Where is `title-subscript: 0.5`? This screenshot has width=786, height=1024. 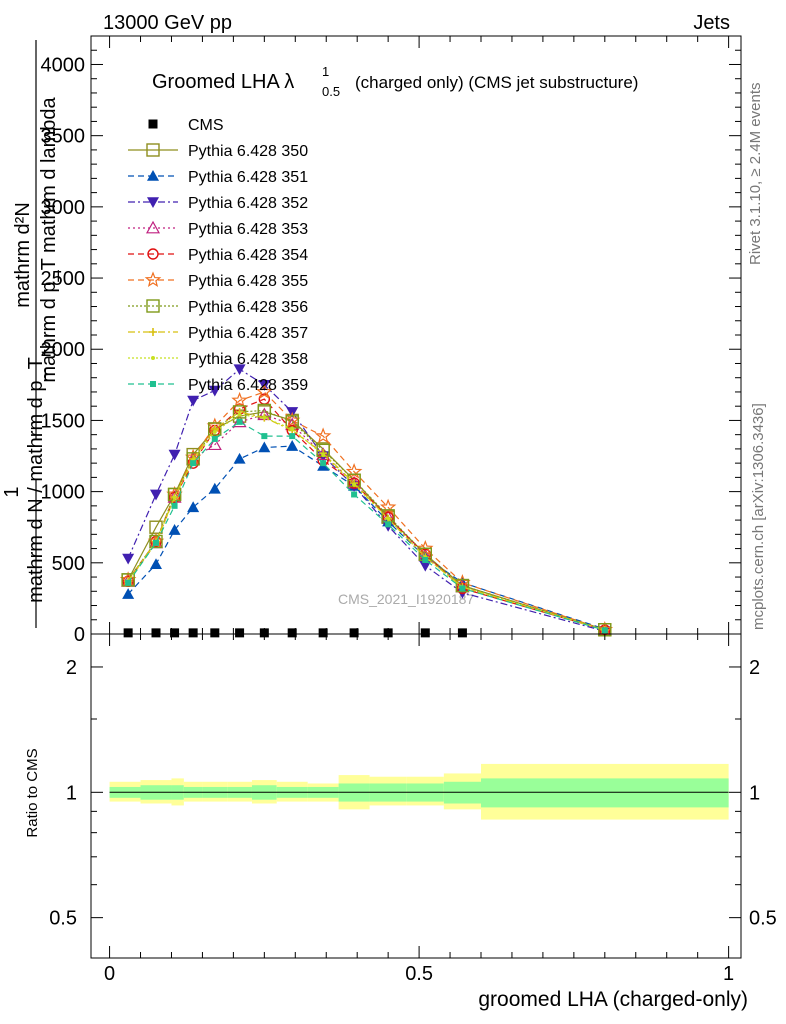 title-subscript: 0.5 is located at coordinates (331, 91).